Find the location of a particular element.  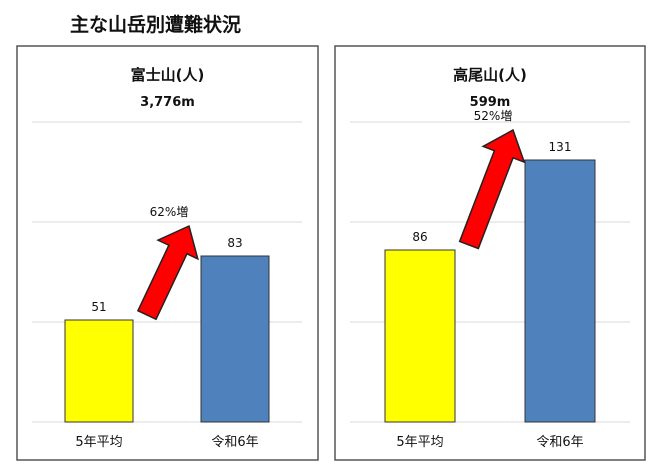

page-title: 主な山岳別遭難状況 is located at coordinates (156, 25).